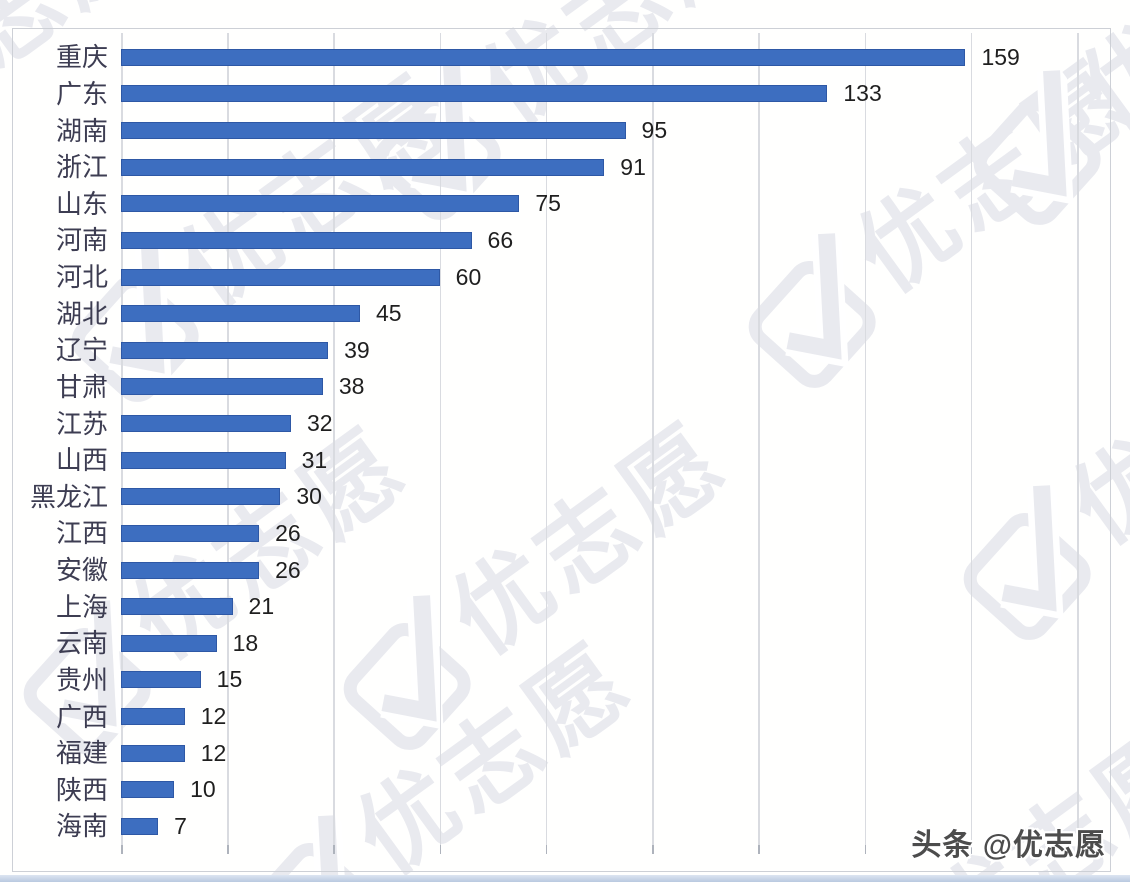 This screenshot has width=1130, height=882. What do you see at coordinates (81, 460) in the screenshot?
I see `category-label: 山西` at bounding box center [81, 460].